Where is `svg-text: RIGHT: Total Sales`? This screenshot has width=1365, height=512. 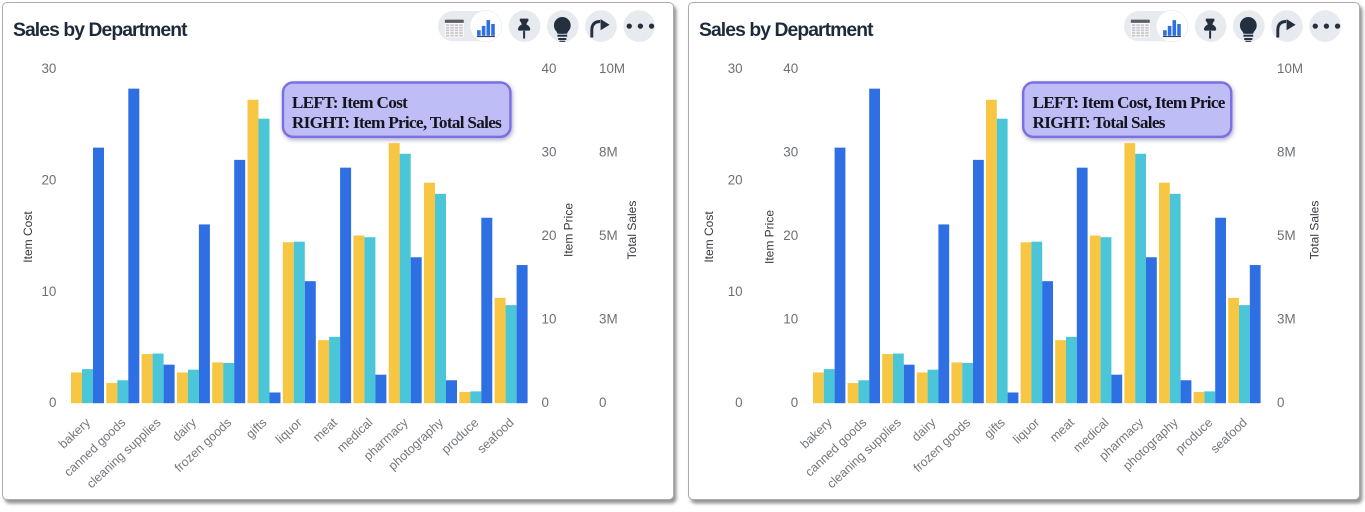 svg-text: RIGHT: Total Sales is located at coordinates (1099, 122).